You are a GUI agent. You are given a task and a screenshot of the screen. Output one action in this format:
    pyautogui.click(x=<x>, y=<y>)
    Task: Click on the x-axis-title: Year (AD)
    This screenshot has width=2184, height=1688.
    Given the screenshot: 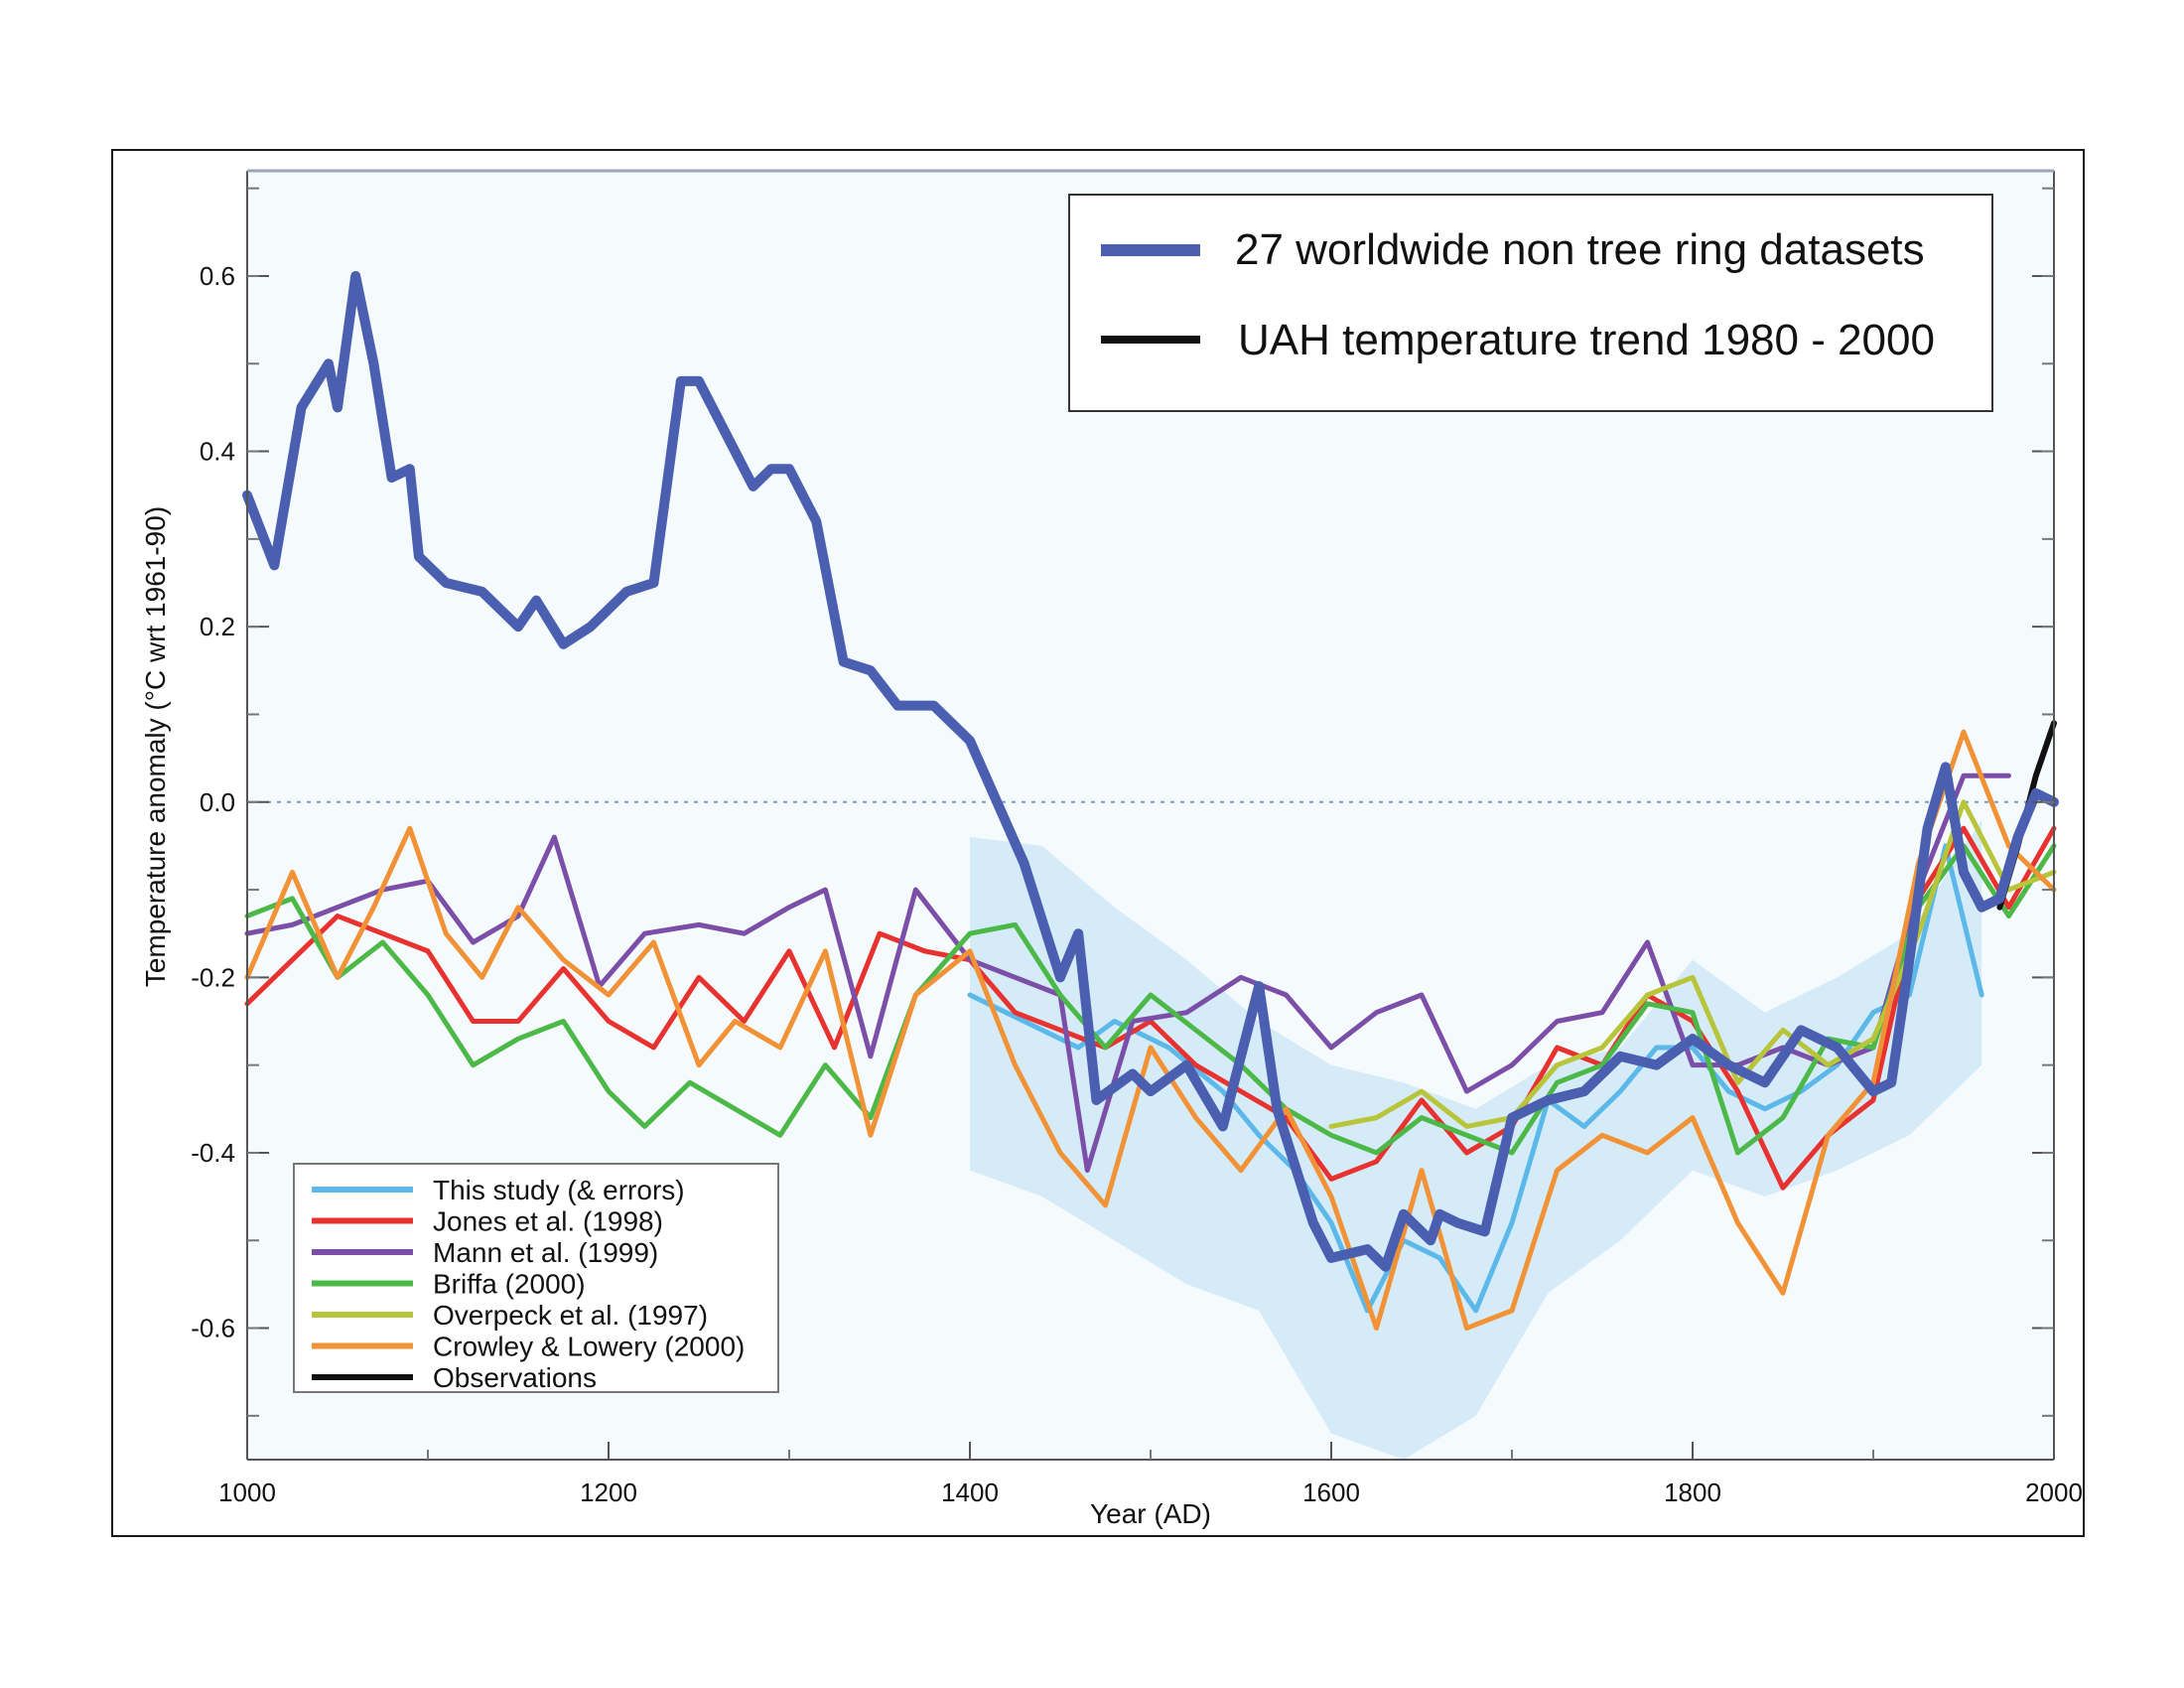 What is the action you would take?
    pyautogui.click(x=1150, y=1513)
    